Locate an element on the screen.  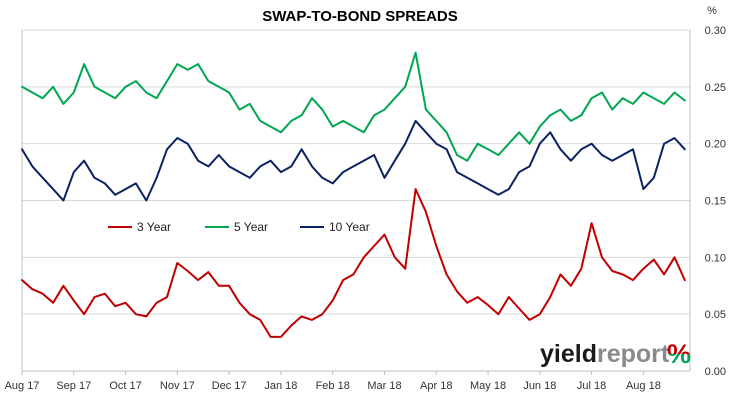
y-axis-unit-label: % is located at coordinates (712, 11).